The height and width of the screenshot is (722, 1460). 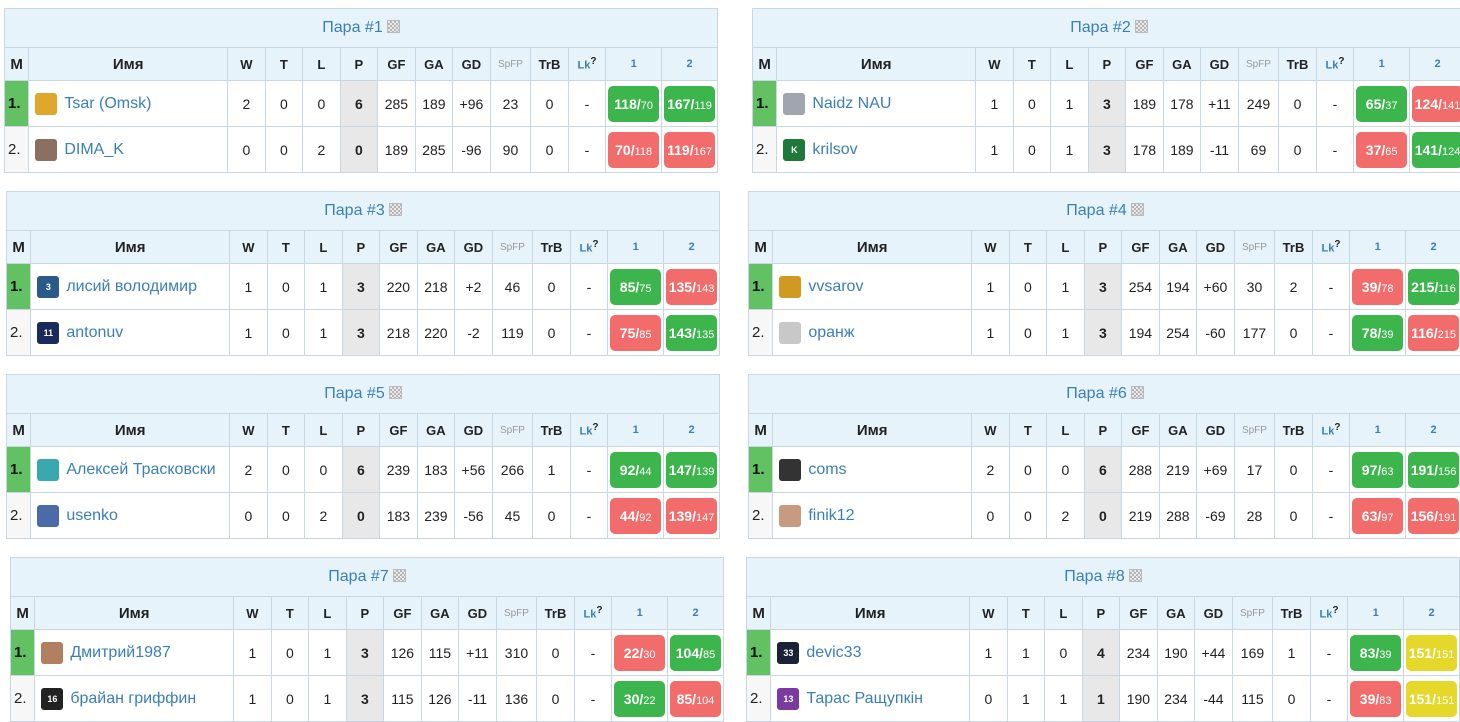 I want to click on game-1-score: 44/92, so click(x=635, y=516).